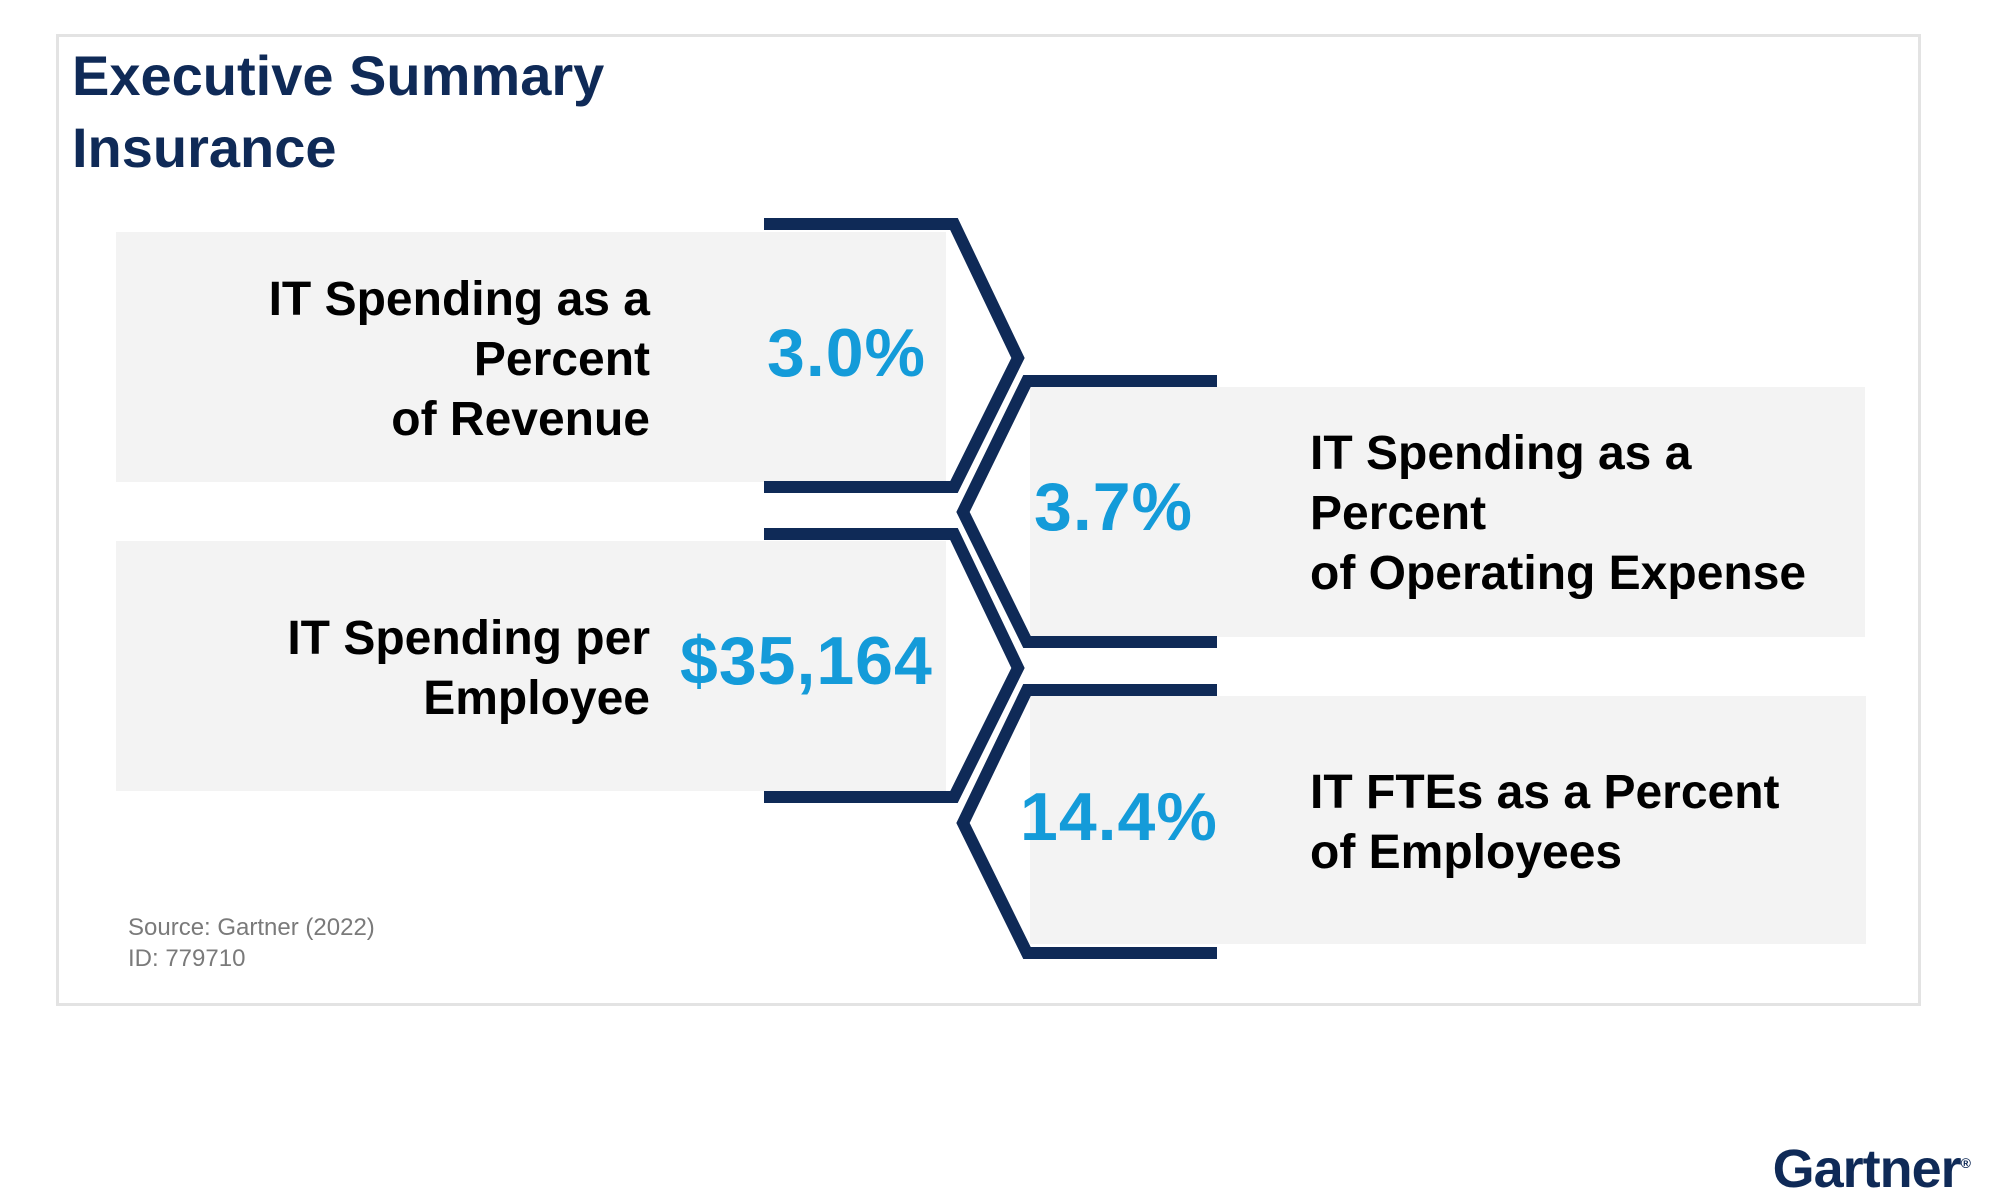 This screenshot has height=1200, width=1999. What do you see at coordinates (1965, 1163) in the screenshot?
I see `registered-mark: ®` at bounding box center [1965, 1163].